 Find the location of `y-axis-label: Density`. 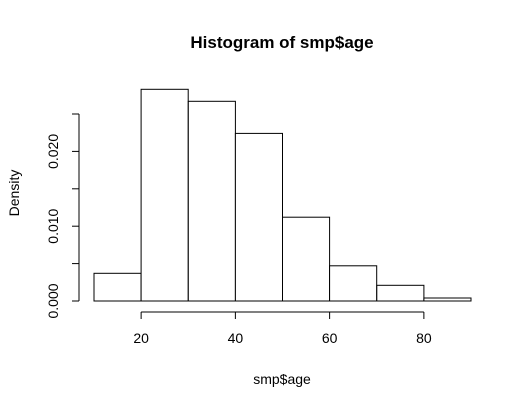

y-axis-label: Density is located at coordinates (14, 193).